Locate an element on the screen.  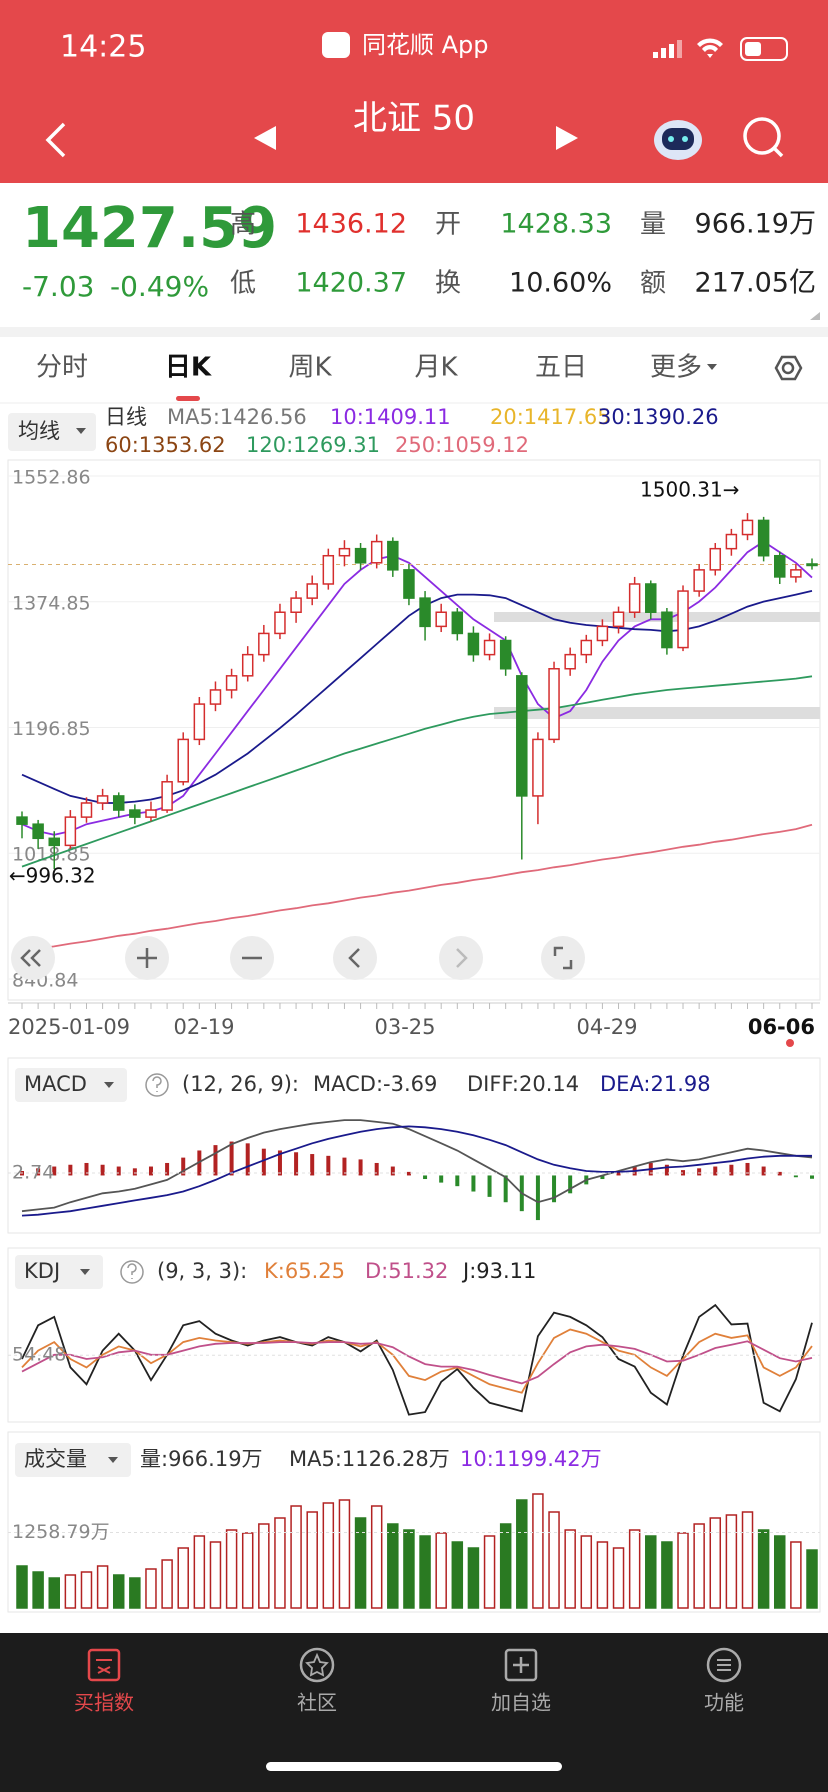
nav-label: 社区 is located at coordinates (317, 1703).